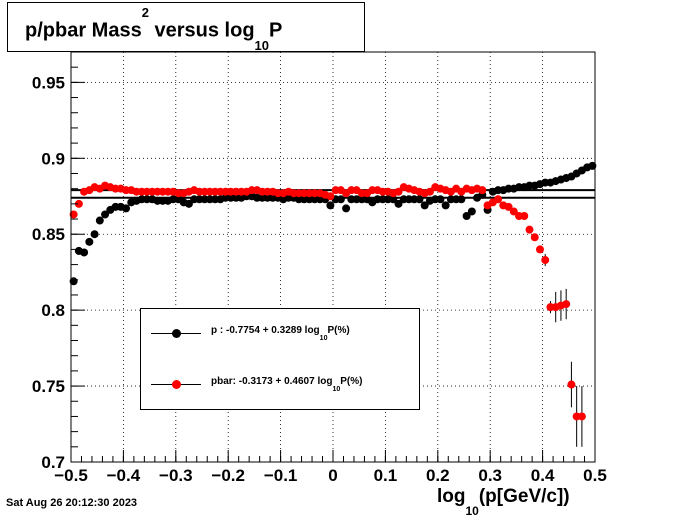 The image size is (700, 518). I want to click on x-tick-label: 0.3, so click(490, 475).